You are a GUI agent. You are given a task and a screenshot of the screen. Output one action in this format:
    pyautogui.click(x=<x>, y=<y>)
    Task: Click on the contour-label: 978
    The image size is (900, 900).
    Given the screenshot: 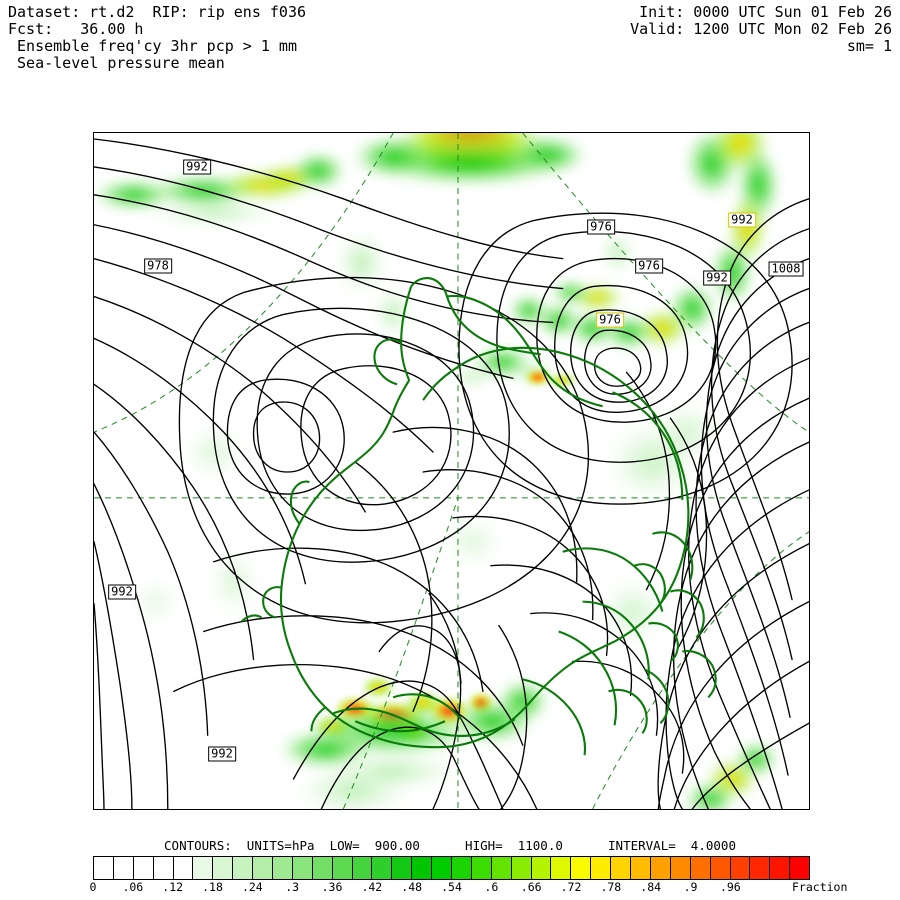 What is the action you would take?
    pyautogui.click(x=158, y=266)
    